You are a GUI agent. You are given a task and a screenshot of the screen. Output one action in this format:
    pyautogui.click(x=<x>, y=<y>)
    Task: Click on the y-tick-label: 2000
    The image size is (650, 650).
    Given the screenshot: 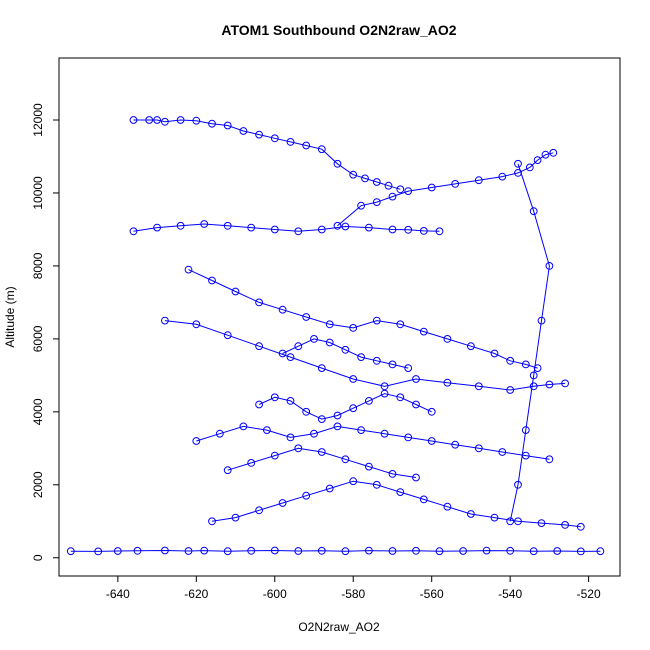 What is the action you would take?
    pyautogui.click(x=38, y=484)
    